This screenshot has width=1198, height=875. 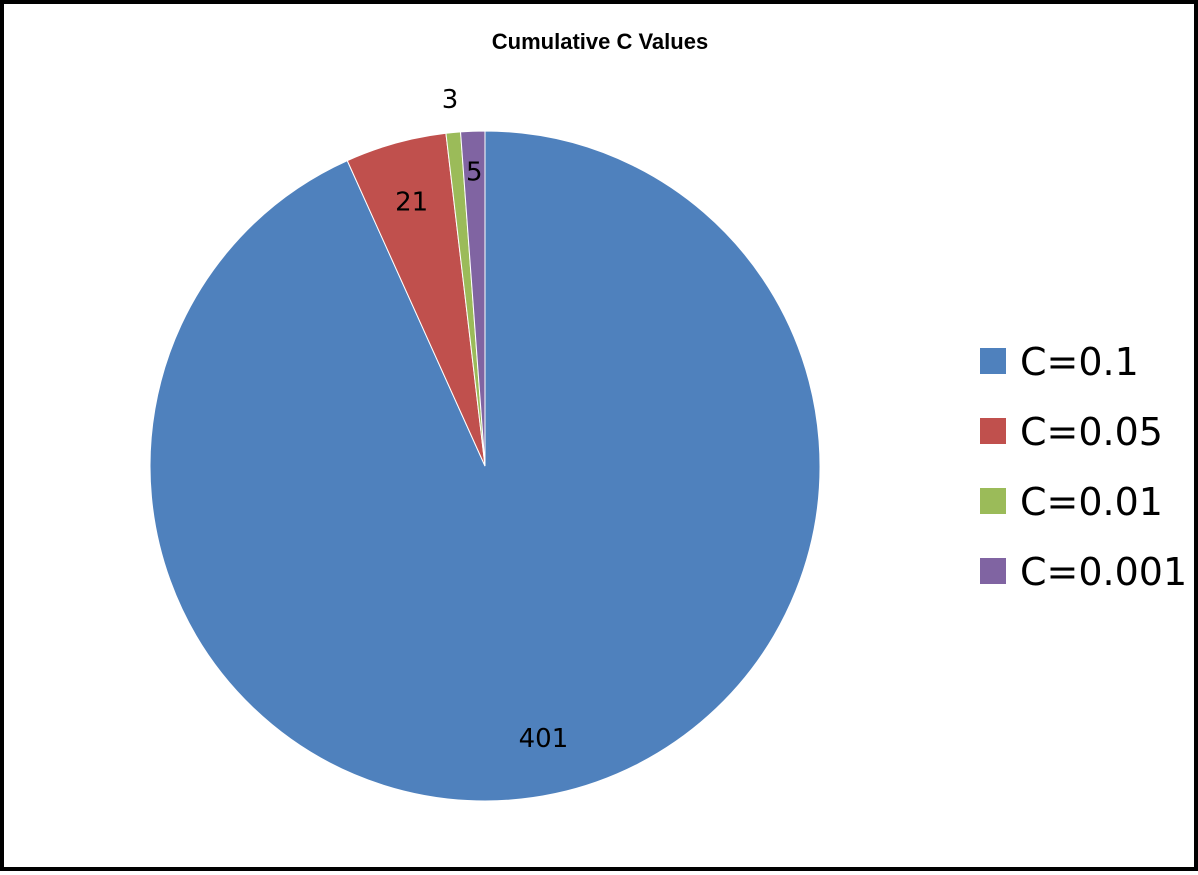 I want to click on data-label: 21, so click(x=411, y=202).